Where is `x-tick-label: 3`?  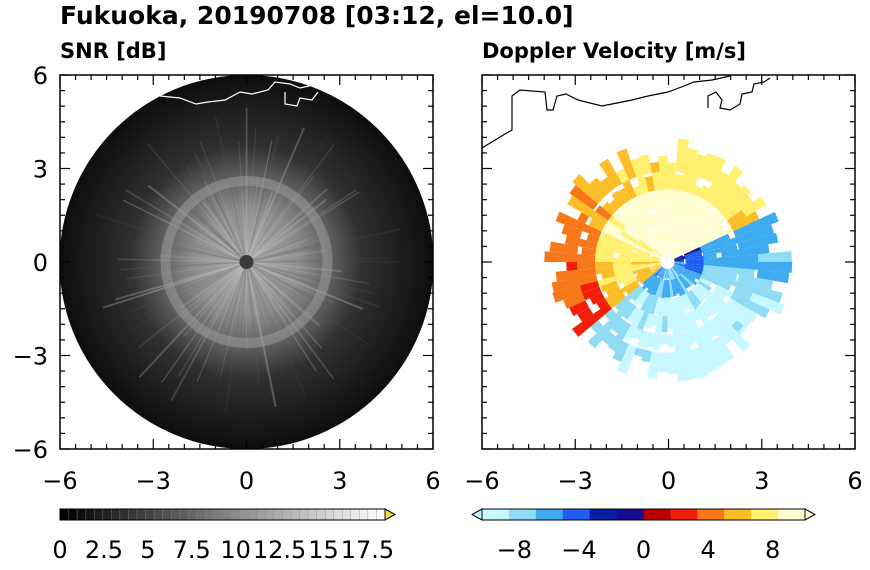 x-tick-label: 3 is located at coordinates (761, 481).